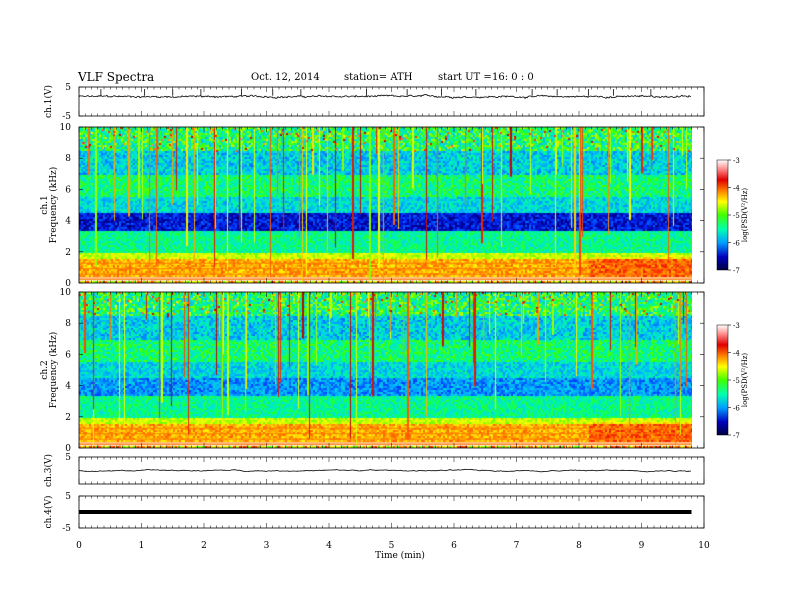 The height and width of the screenshot is (612, 792). I want to click on x-tick-label: 2, so click(204, 546).